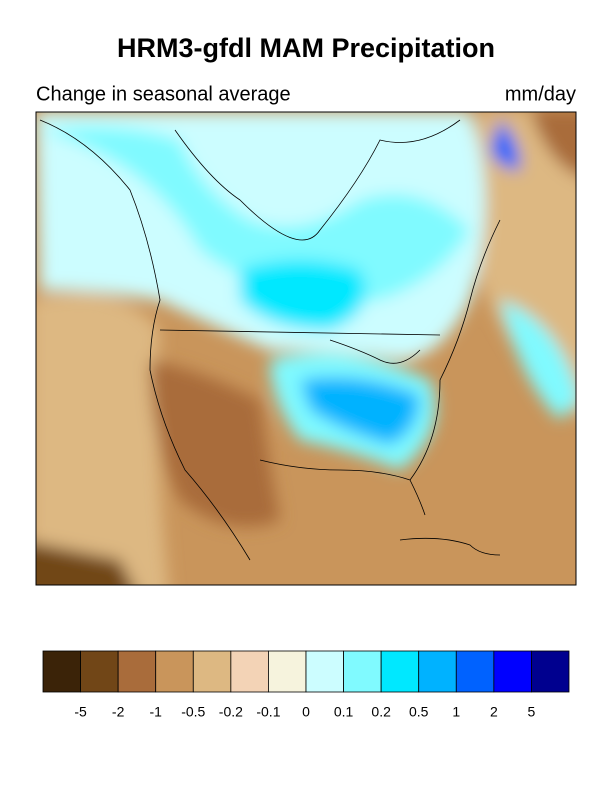  I want to click on colorbar: -5 -2 -1 -0.5 -0.2 -0.1 0 0.1 0.2 0.5 1 2 5, so click(306, 685).